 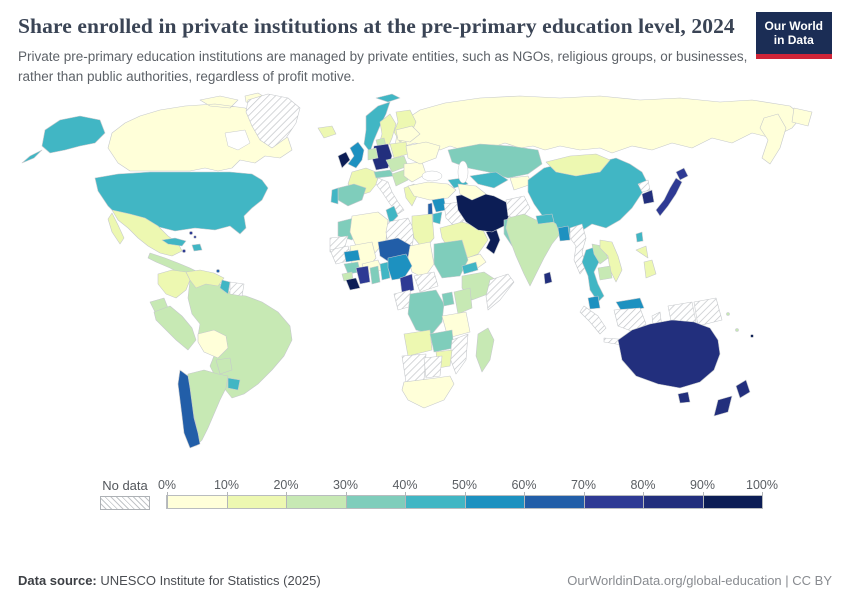 What do you see at coordinates (377, 126) in the screenshot?
I see `country-norway` at bounding box center [377, 126].